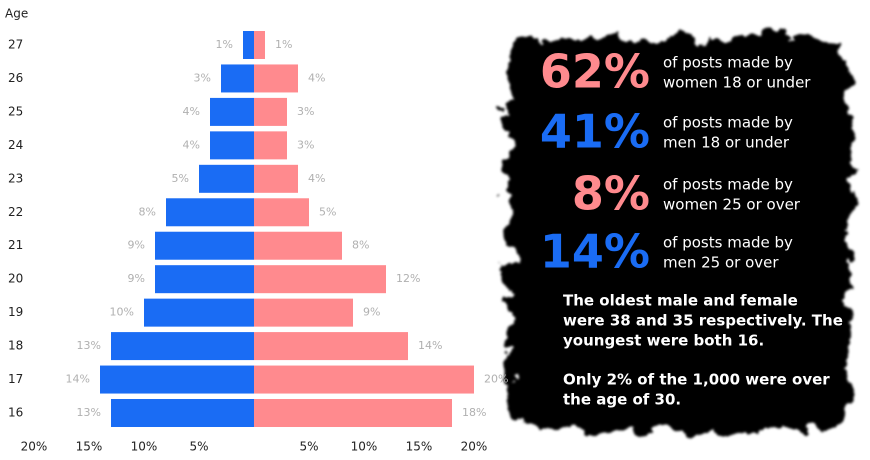 The width and height of the screenshot is (870, 460). I want to click on stat-value: 8%, so click(611, 194).